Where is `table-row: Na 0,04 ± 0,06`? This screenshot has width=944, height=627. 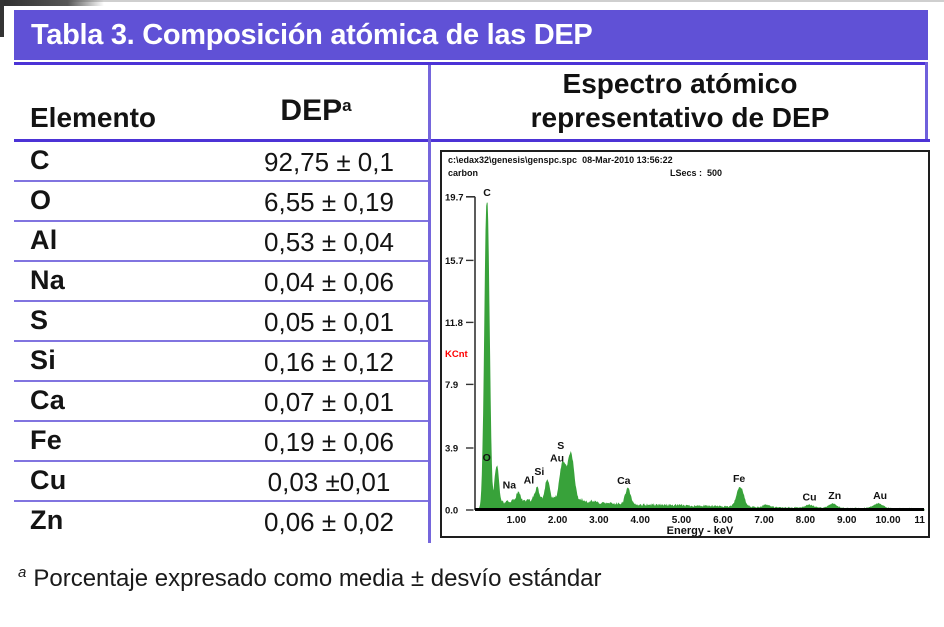 table-row: Na 0,04 ± 0,06 is located at coordinates (221, 282).